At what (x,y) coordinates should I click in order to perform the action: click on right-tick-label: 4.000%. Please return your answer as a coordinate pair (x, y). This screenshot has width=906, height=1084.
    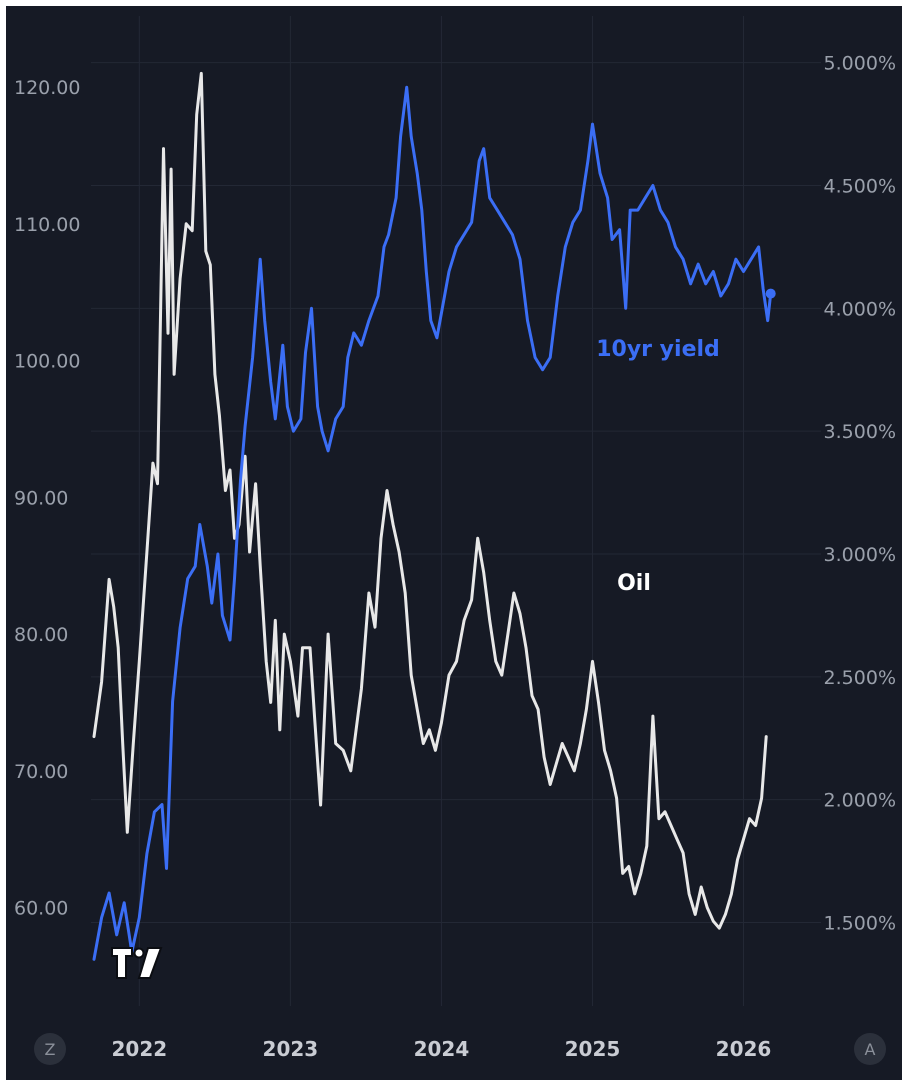
    Looking at the image, I should click on (860, 309).